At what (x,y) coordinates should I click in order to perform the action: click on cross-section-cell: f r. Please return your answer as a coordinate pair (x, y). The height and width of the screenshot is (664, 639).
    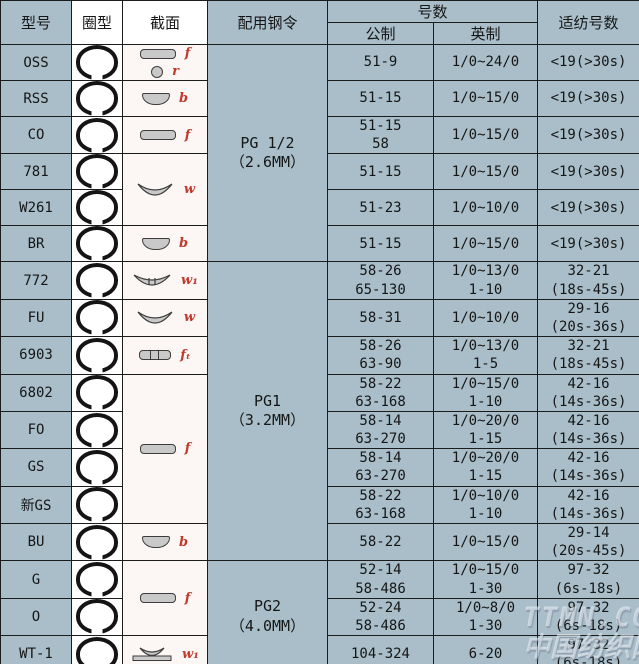
    Looking at the image, I should click on (165, 62).